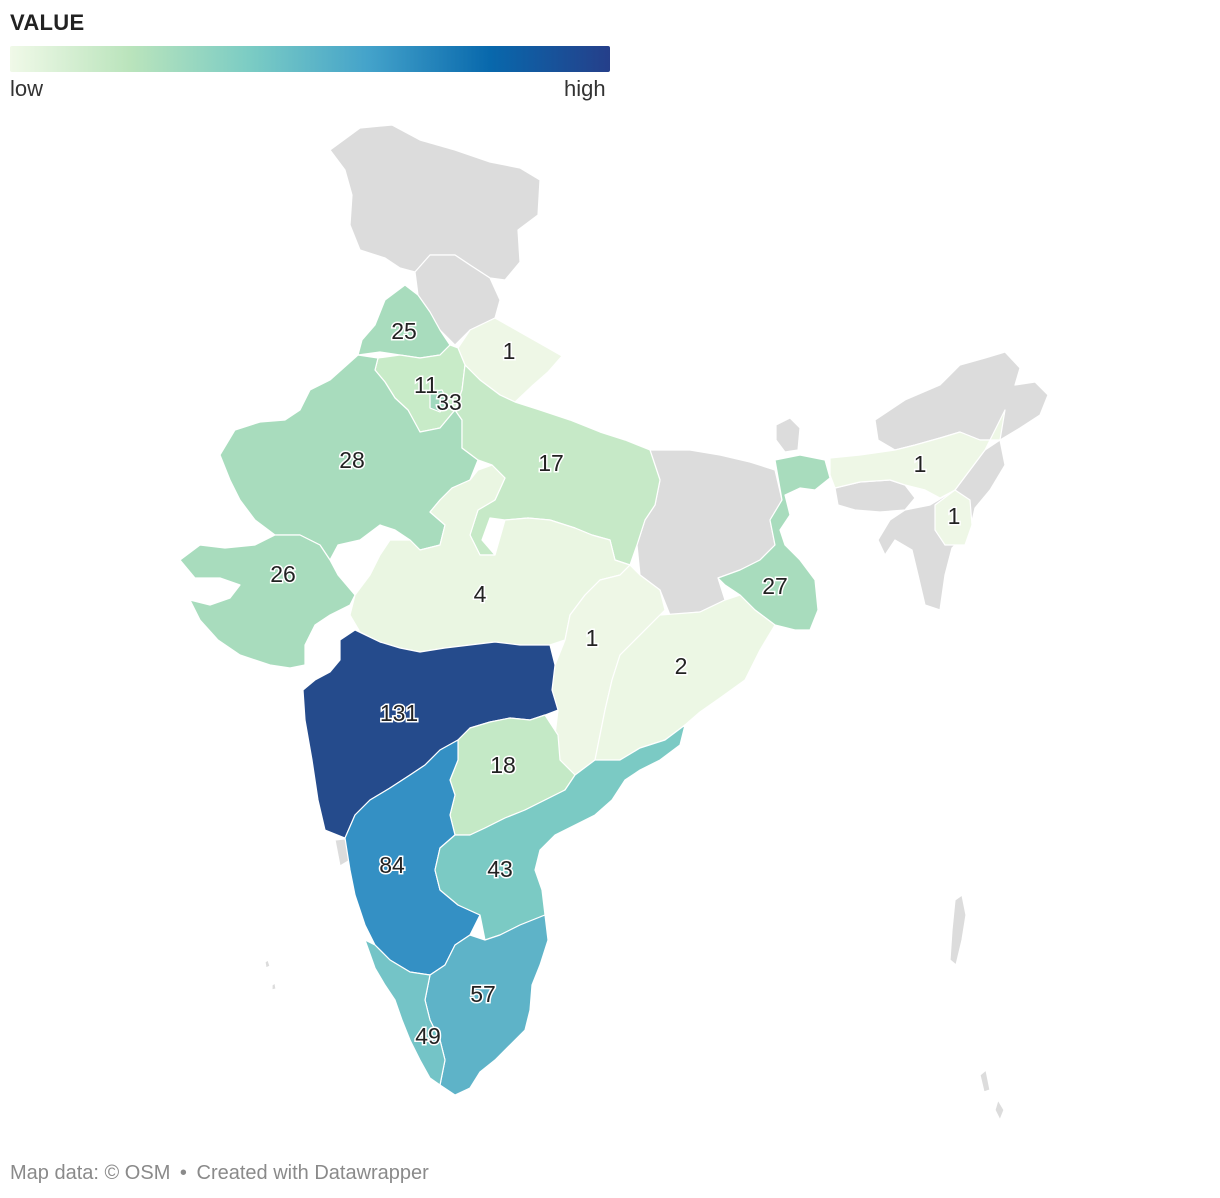  I want to click on region-tripura, so click(953, 517).